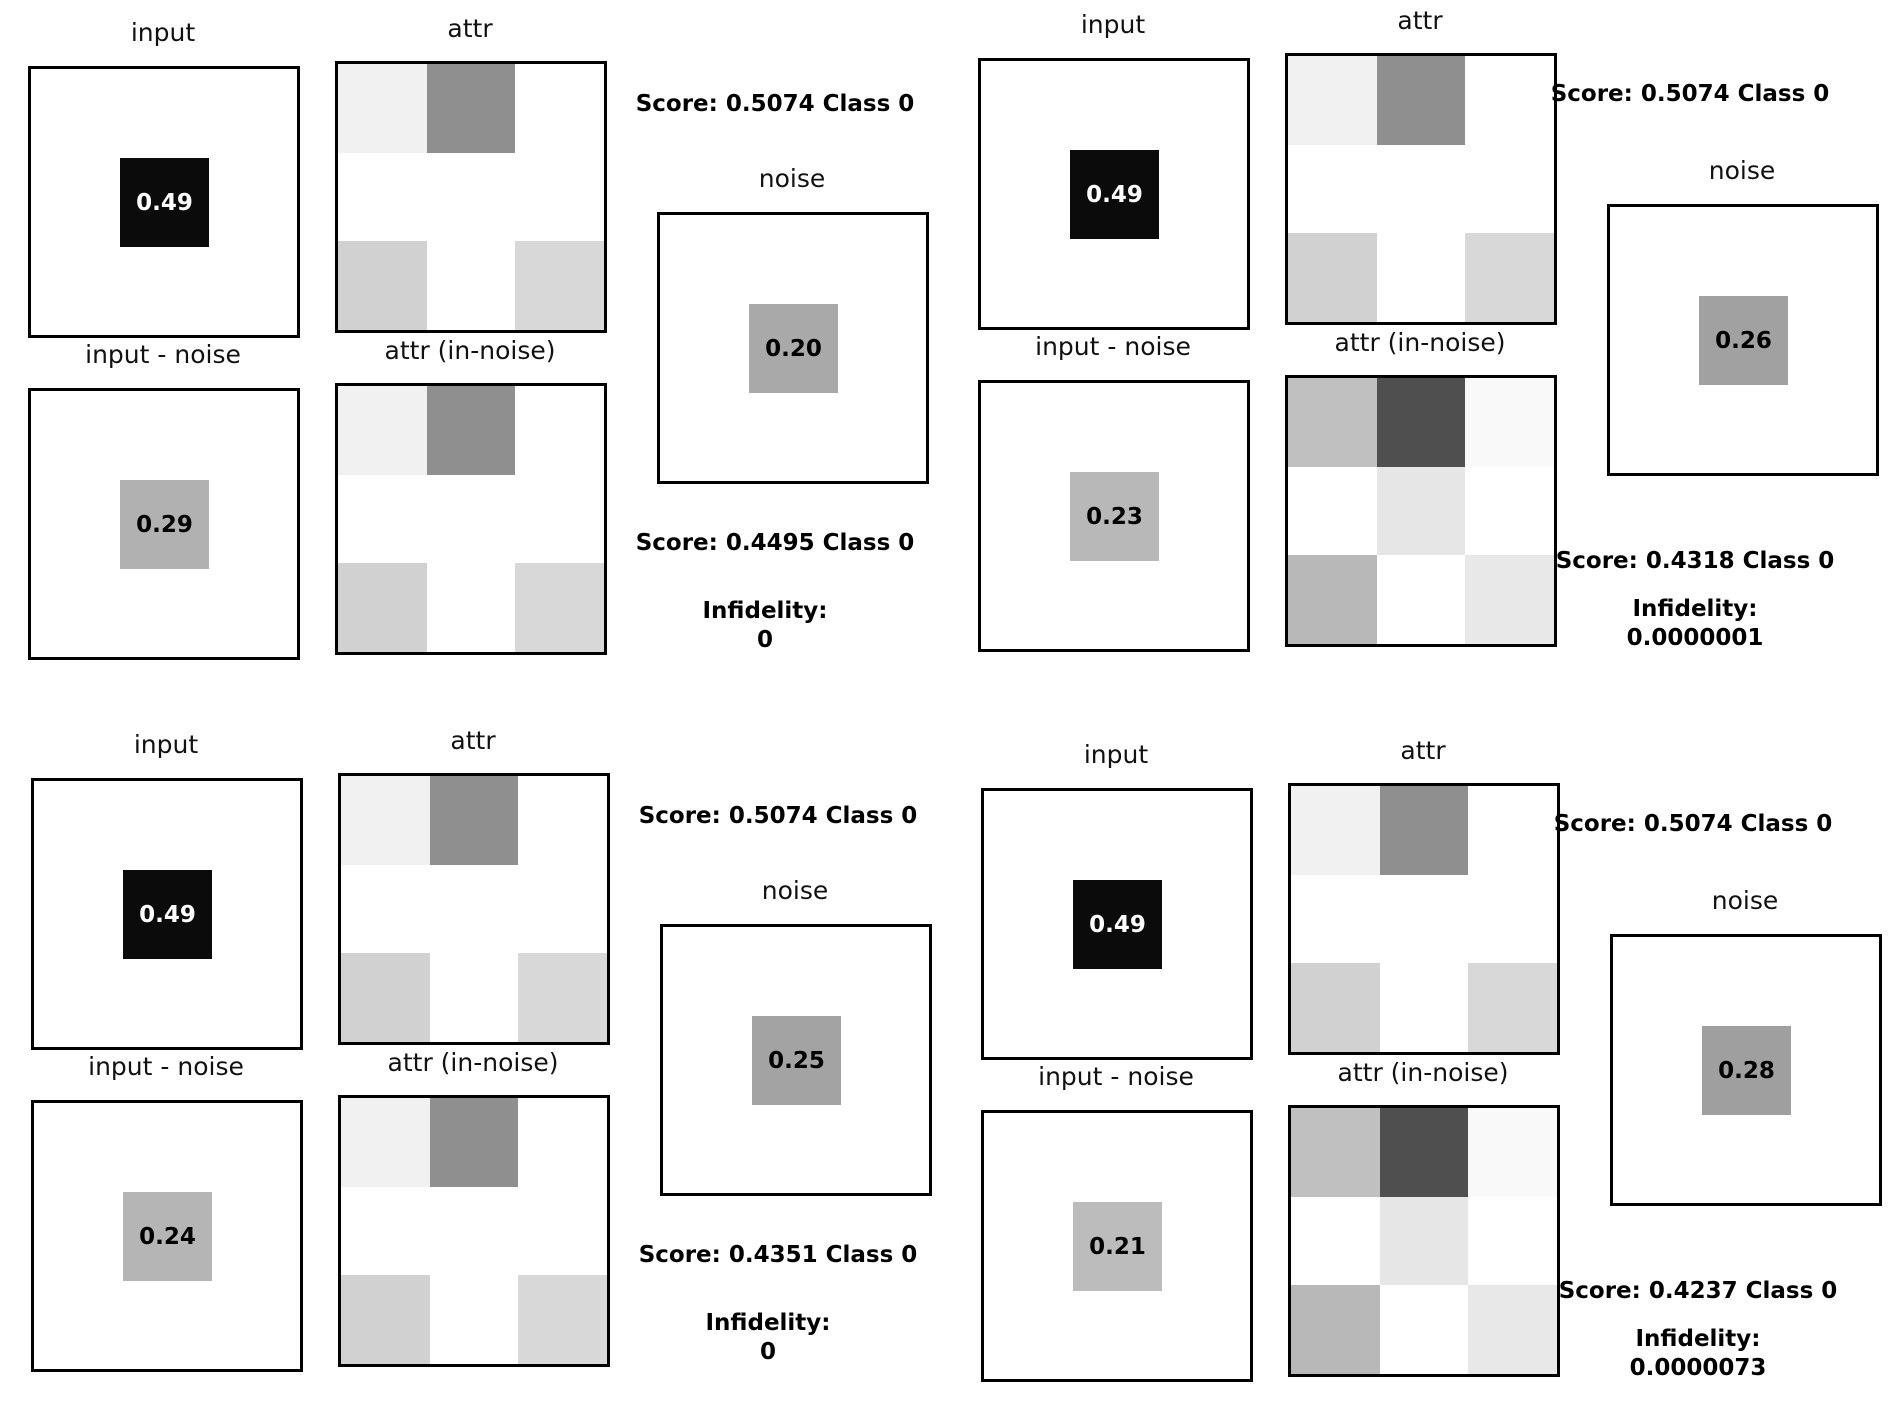 The image size is (1900, 1422). Describe the element at coordinates (1743, 340) in the screenshot. I see `noise-image: 0.26` at that location.